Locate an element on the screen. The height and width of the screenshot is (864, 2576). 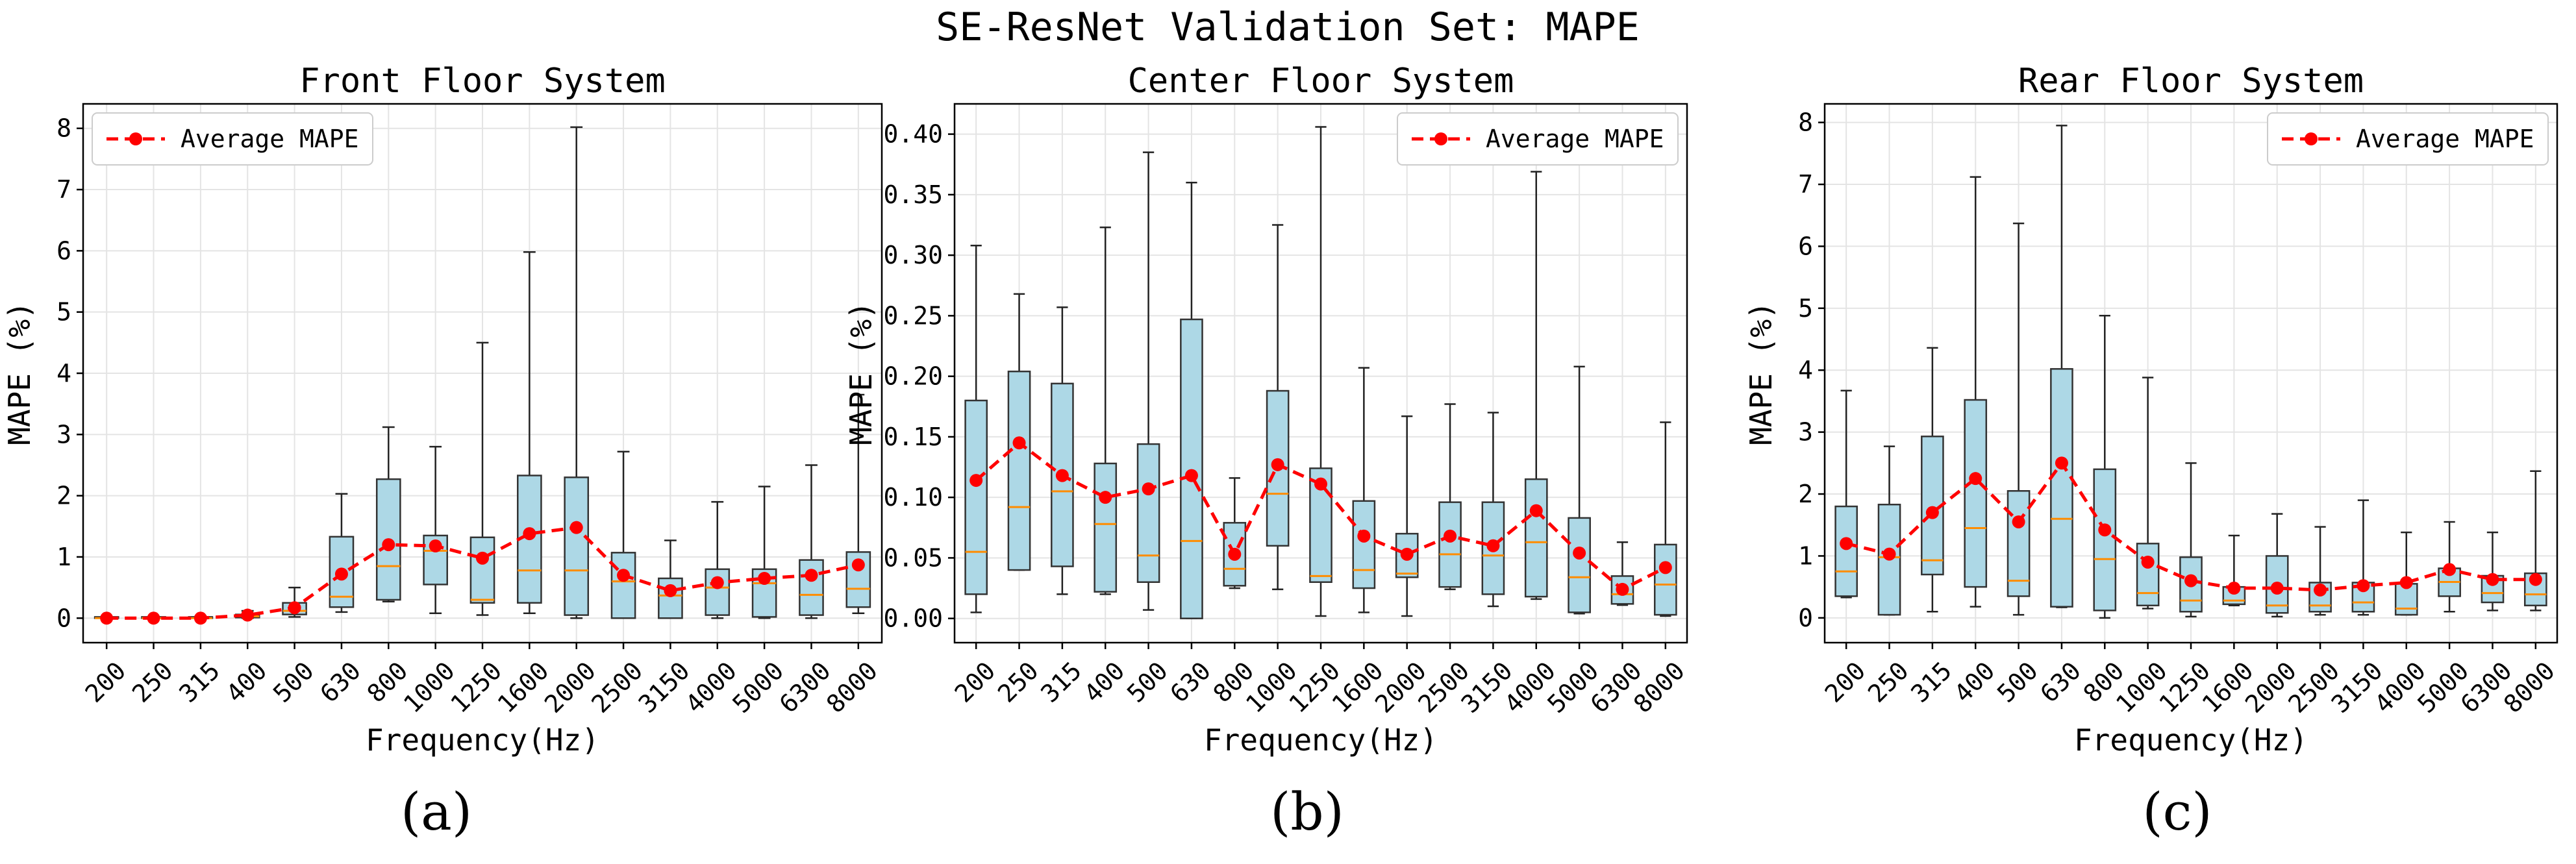
y-tick-label: 0.15 is located at coordinates (913, 437).